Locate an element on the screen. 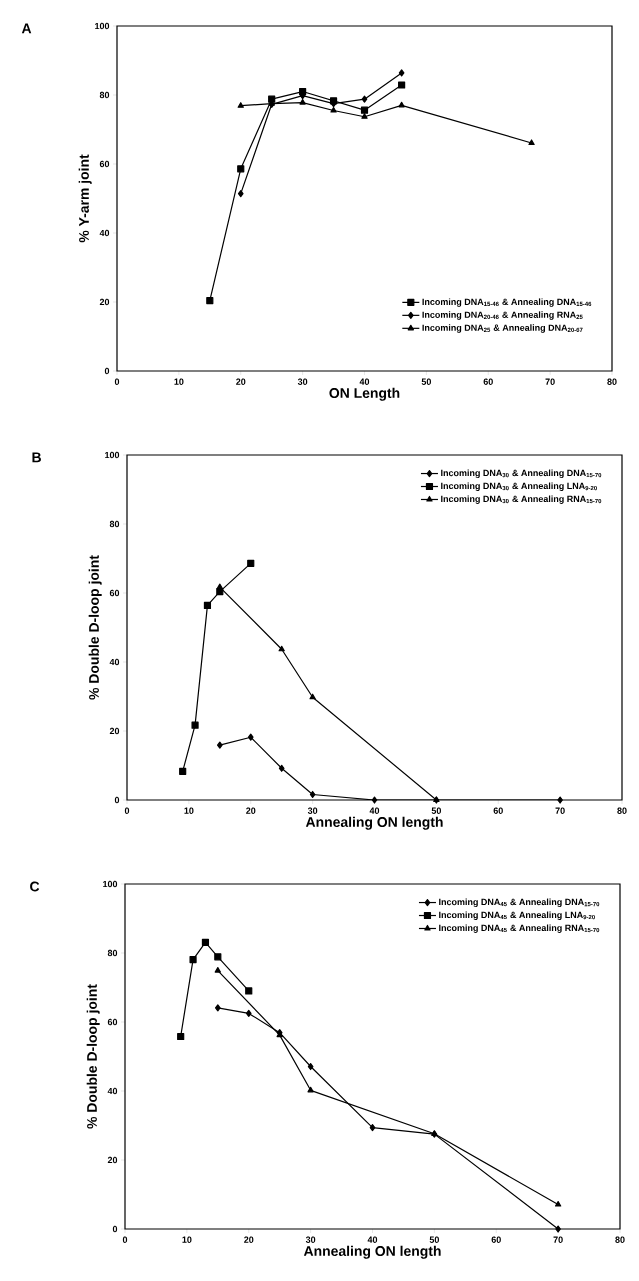 The height and width of the screenshot is (1281, 639). legend-label: Incoming DNA$_{45}$ & Annealing RNA$_{15-70}$ is located at coordinates (519, 928).